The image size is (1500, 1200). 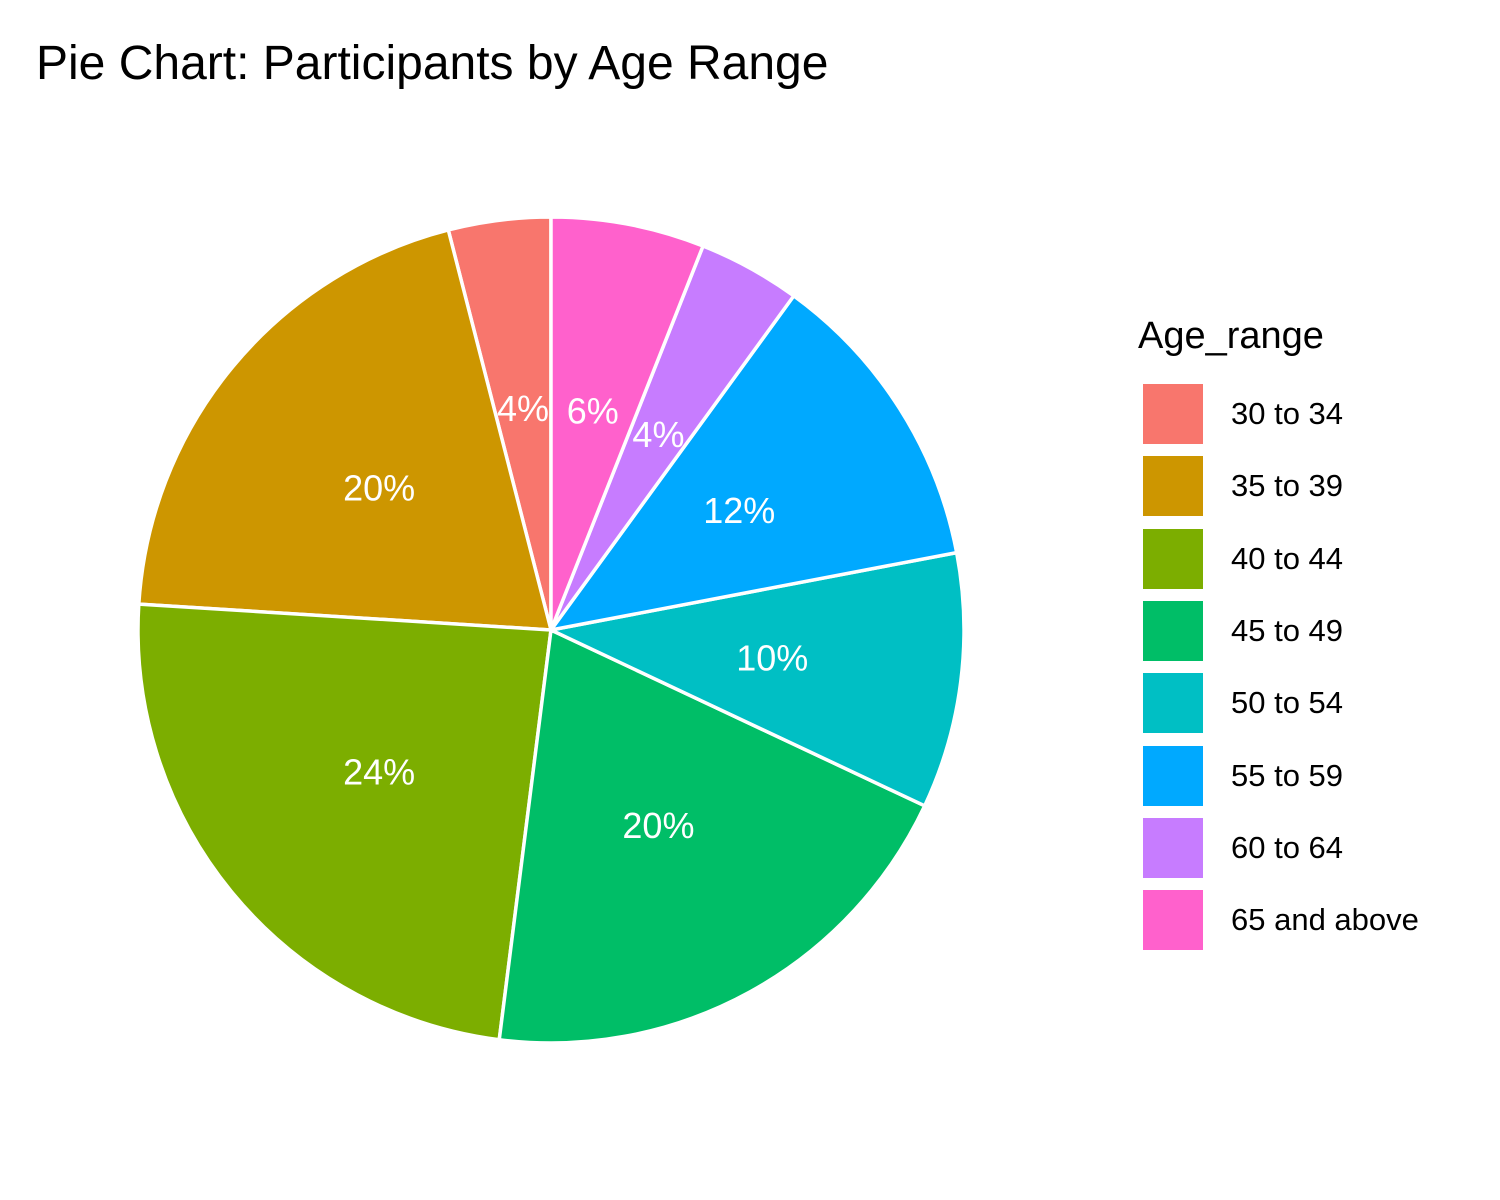 I want to click on legend-item: 35 to 39, so click(x=1278, y=486).